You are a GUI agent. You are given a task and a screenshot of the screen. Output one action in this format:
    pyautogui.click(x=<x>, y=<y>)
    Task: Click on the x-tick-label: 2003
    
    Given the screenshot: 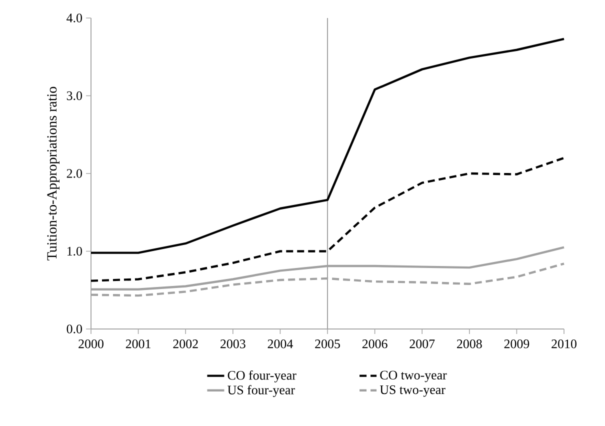 What is the action you would take?
    pyautogui.click(x=233, y=344)
    